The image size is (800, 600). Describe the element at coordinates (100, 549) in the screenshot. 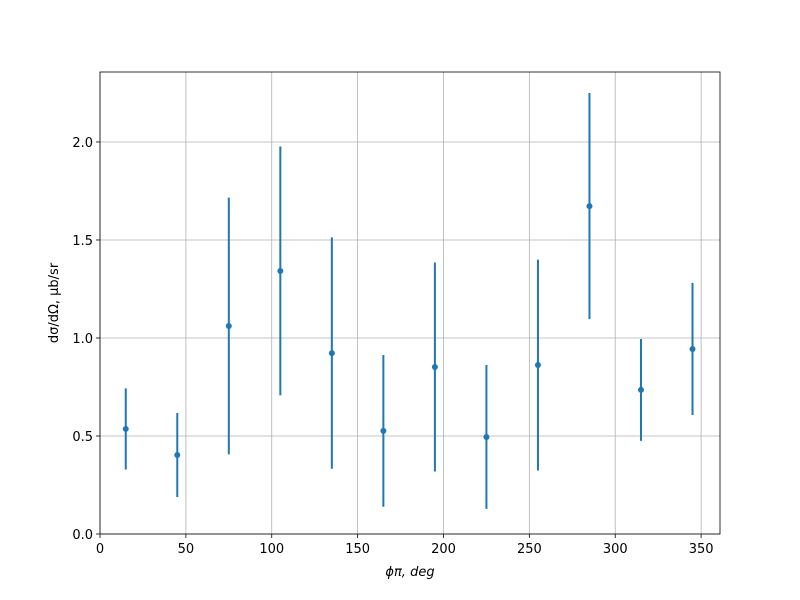

I see `x-tick-label: 0` at that location.